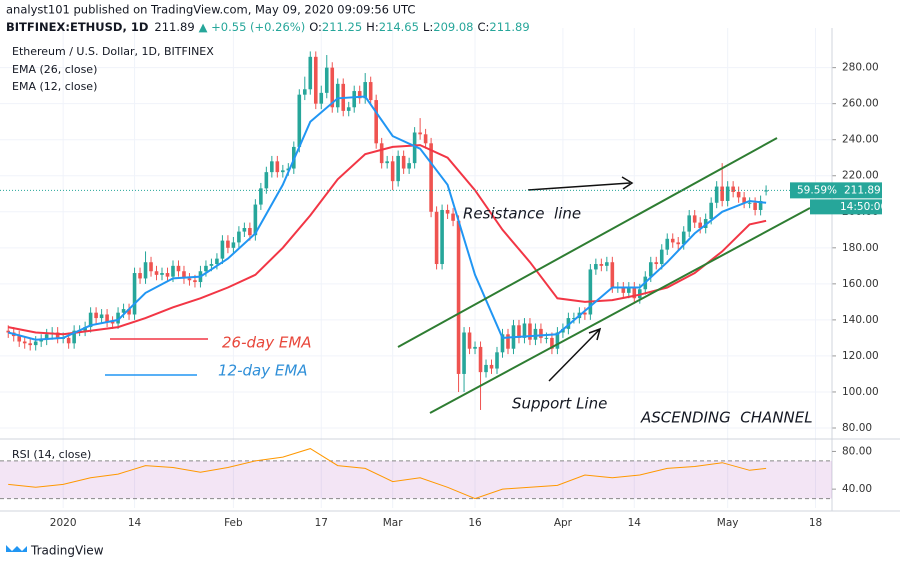 Image resolution: width=900 pixels, height=569 pixels. Describe the element at coordinates (860, 176) in the screenshot. I see `y-tick-label: 220.00` at that location.